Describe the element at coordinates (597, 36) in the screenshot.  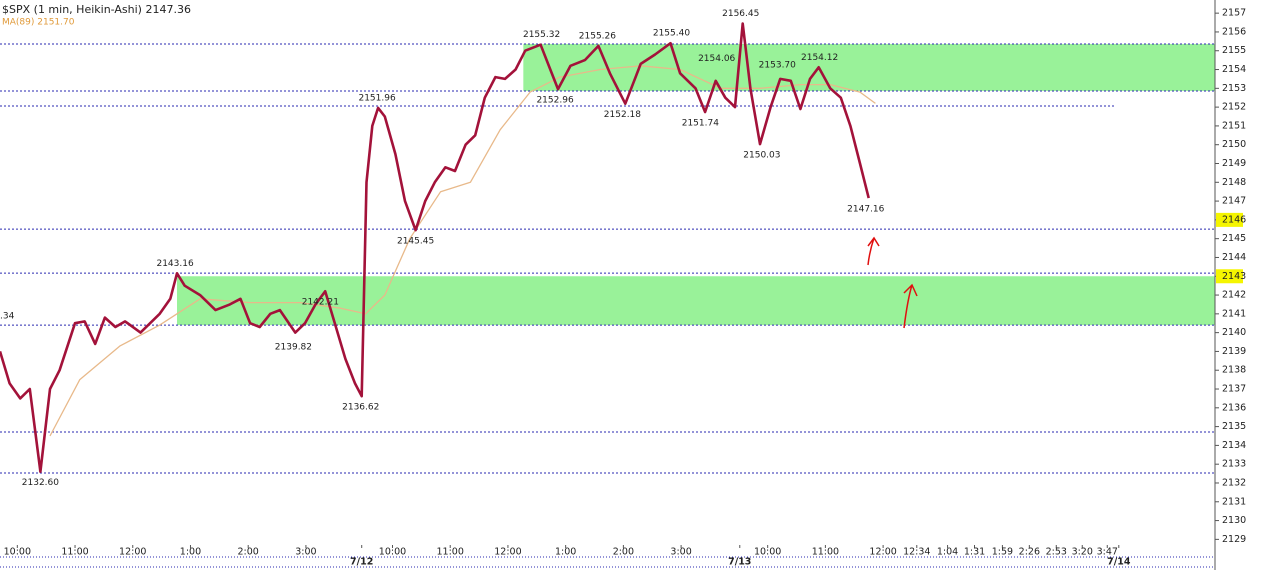
I see `price-annotation: 2155.26` at that location.